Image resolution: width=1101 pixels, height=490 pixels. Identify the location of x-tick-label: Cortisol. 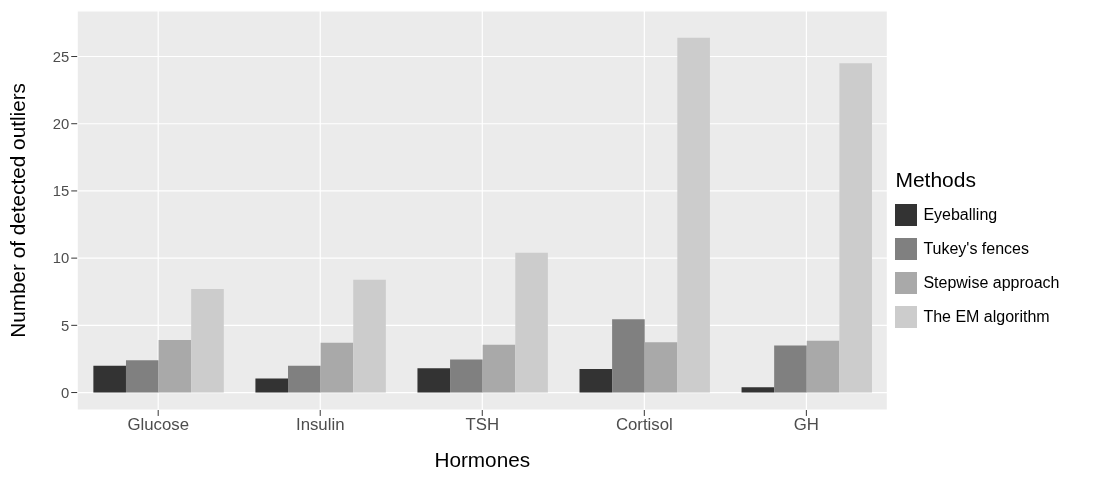
(644, 424).